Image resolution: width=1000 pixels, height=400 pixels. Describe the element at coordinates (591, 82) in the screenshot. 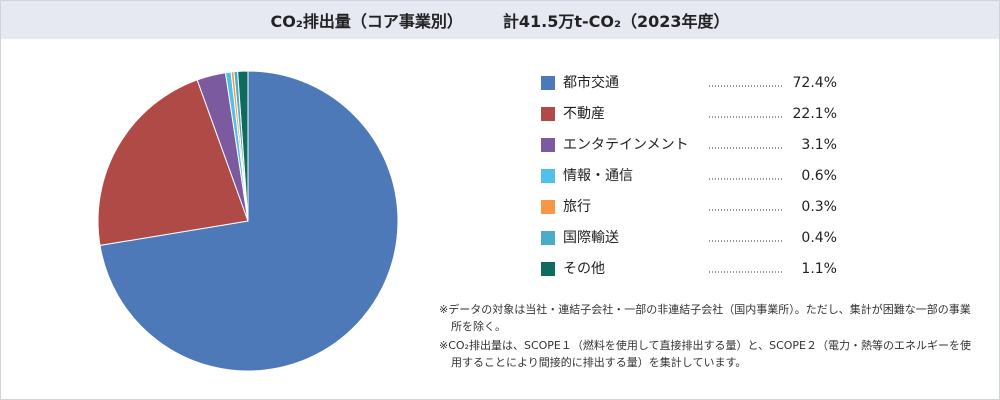

I see `legend-label: 都市交通` at that location.